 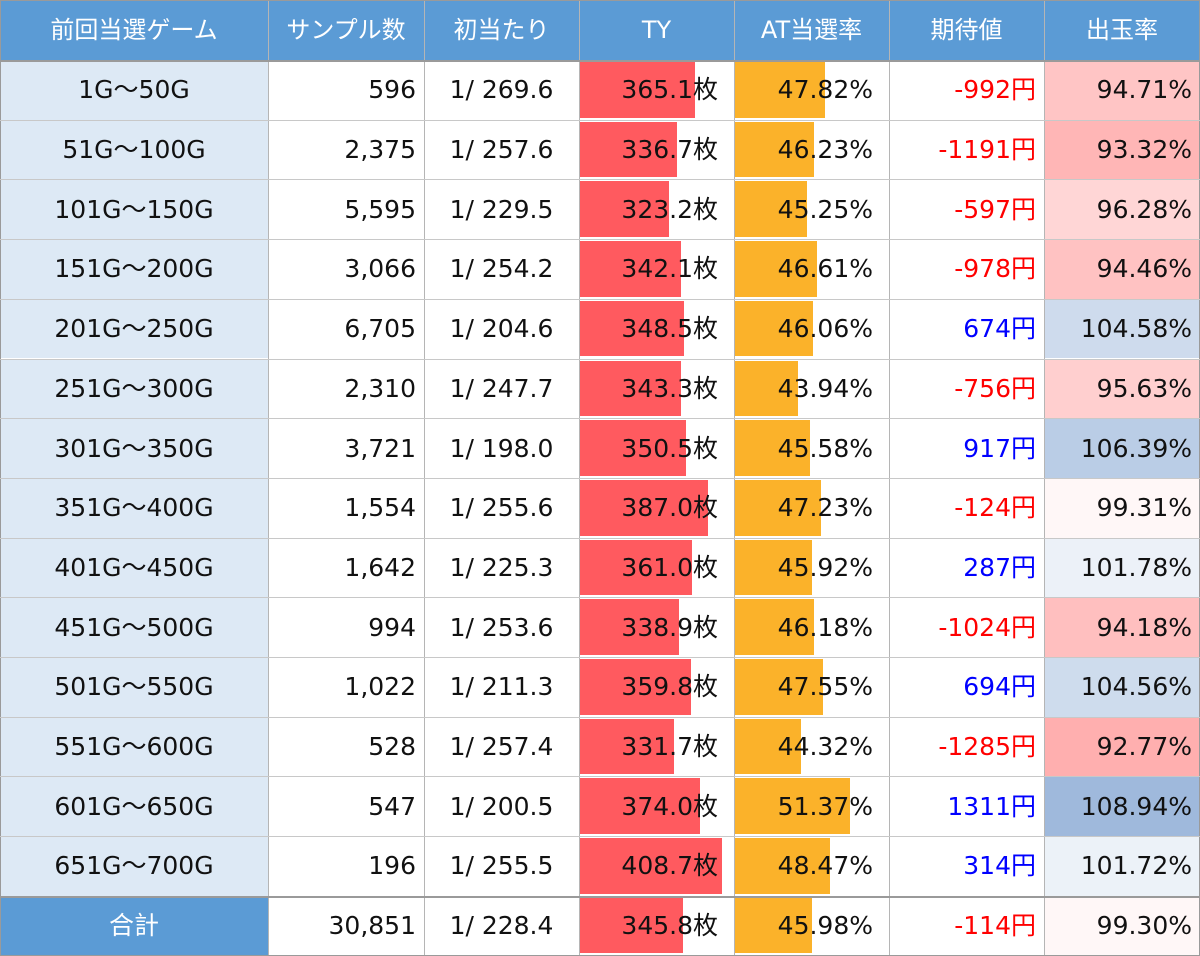 I want to click on sample-count-cell: 3,721, so click(x=380, y=448).